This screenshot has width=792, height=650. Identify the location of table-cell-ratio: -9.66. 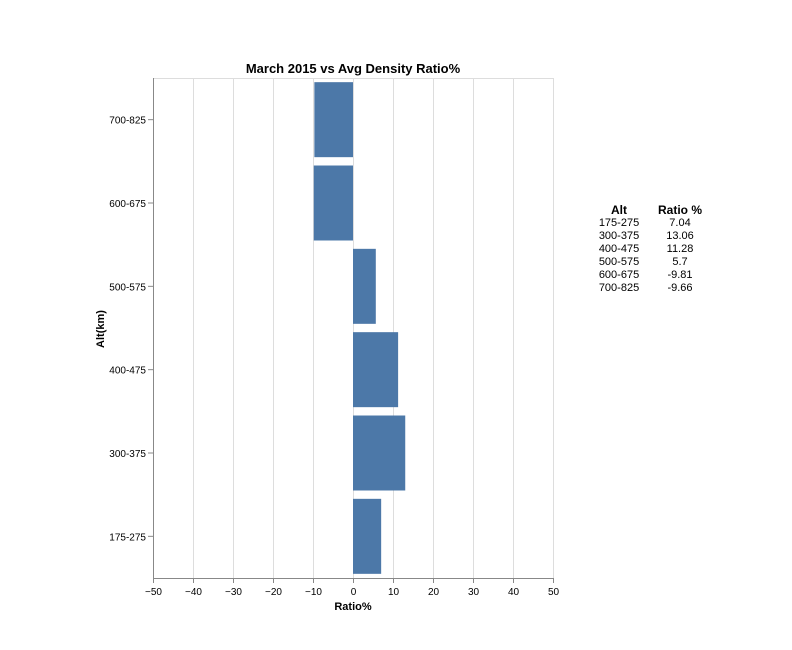
(680, 288).